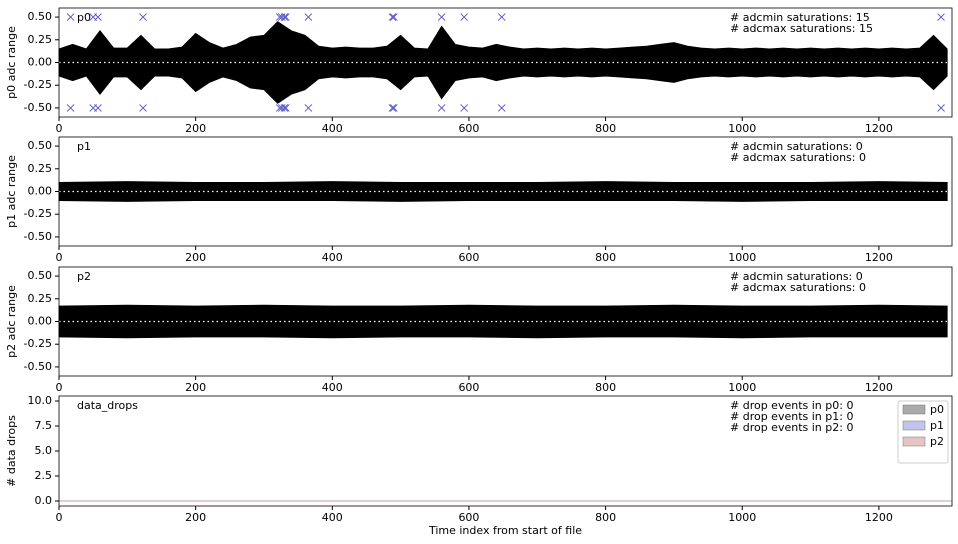 The height and width of the screenshot is (544, 958). Describe the element at coordinates (84, 146) in the screenshot. I see `panel-label: p1` at that location.